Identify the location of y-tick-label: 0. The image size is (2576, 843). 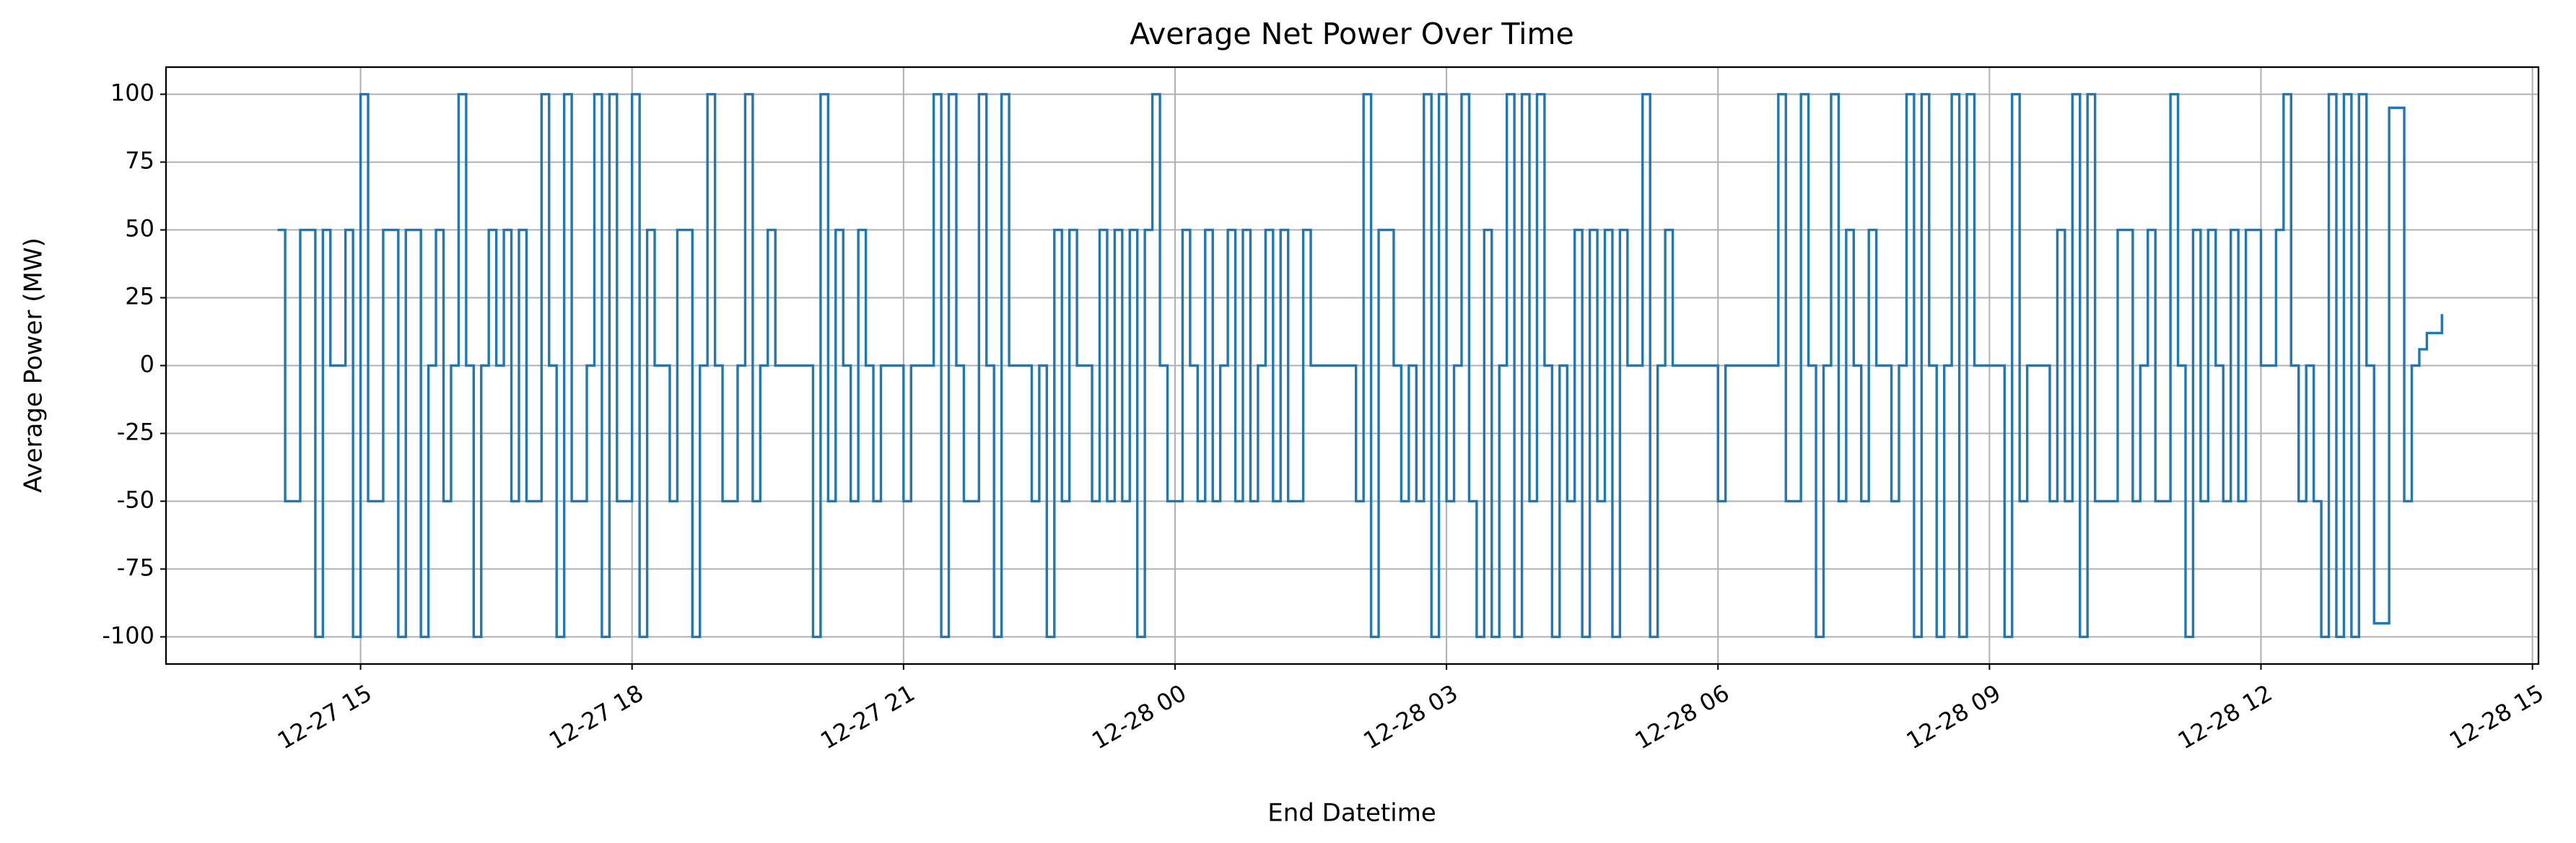
(147, 364).